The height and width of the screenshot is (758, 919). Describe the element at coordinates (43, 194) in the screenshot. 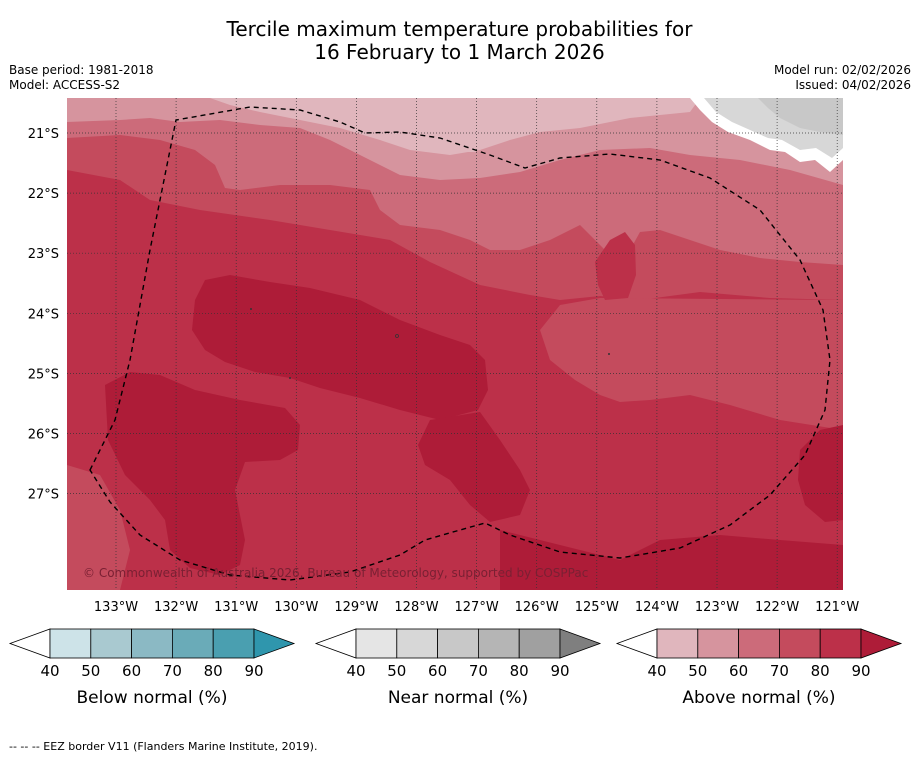

I see `lat-label: 22°S` at that location.